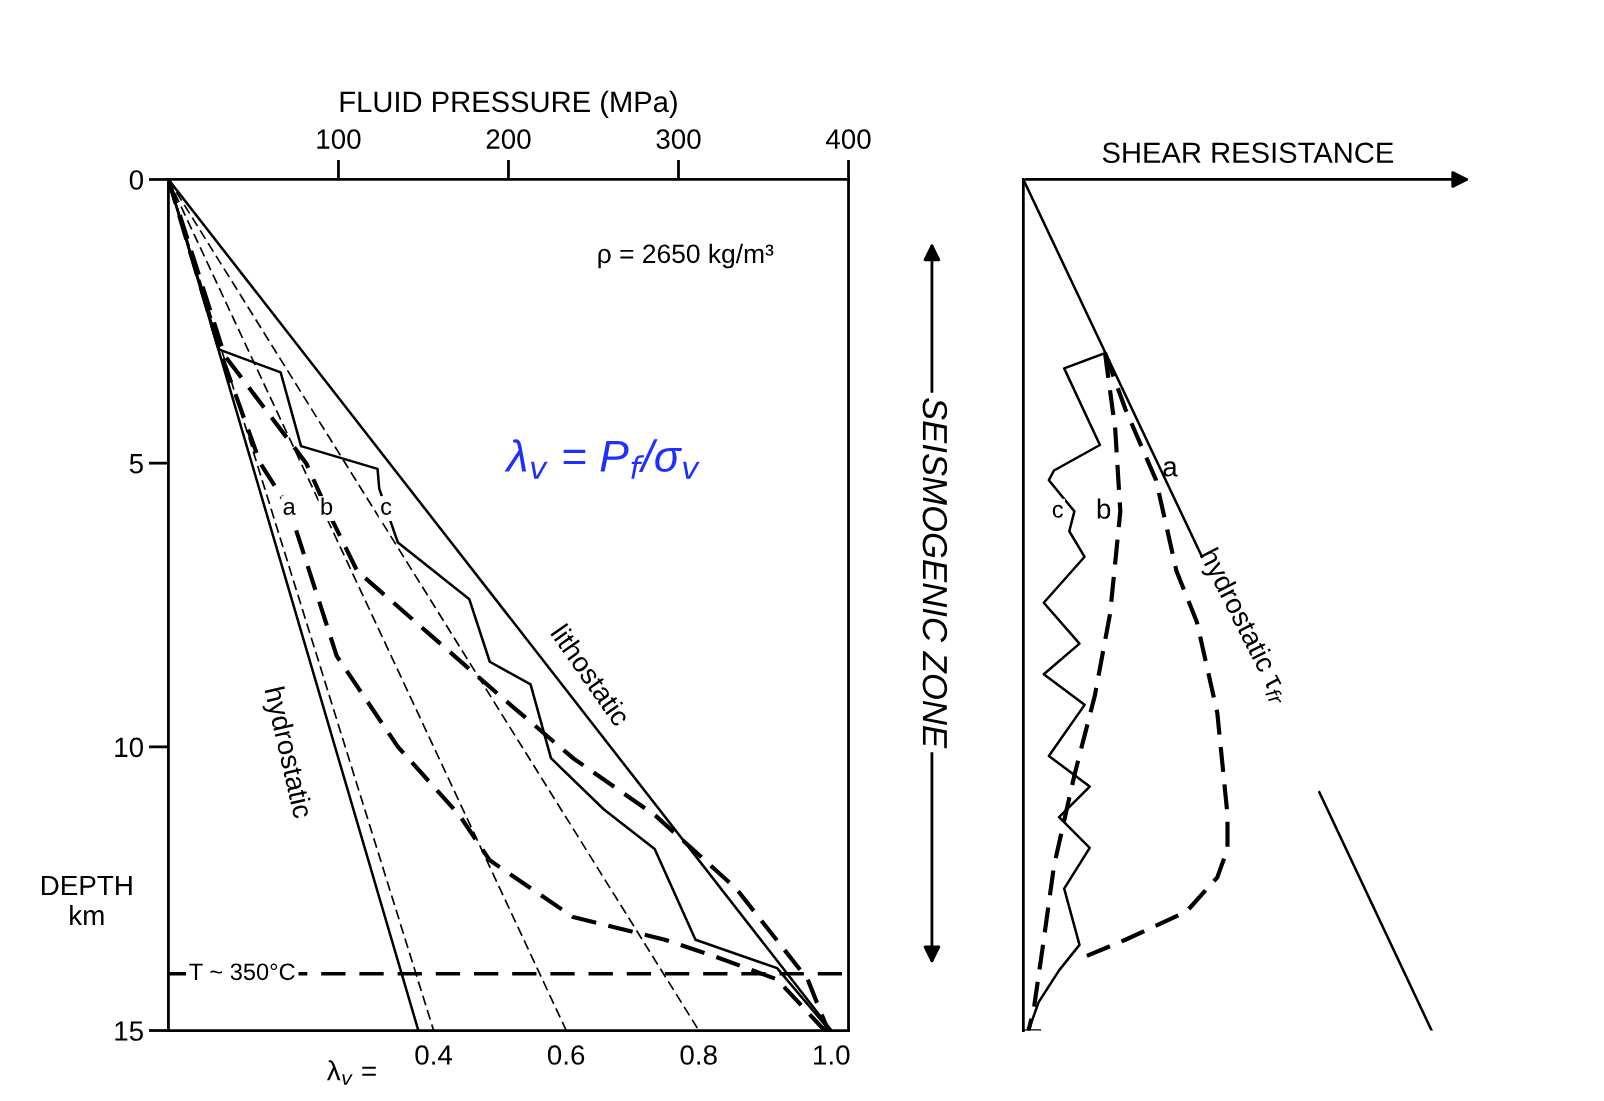 This screenshot has height=1101, width=1604. Describe the element at coordinates (136, 464) in the screenshot. I see `y-tick-label: 5` at that location.